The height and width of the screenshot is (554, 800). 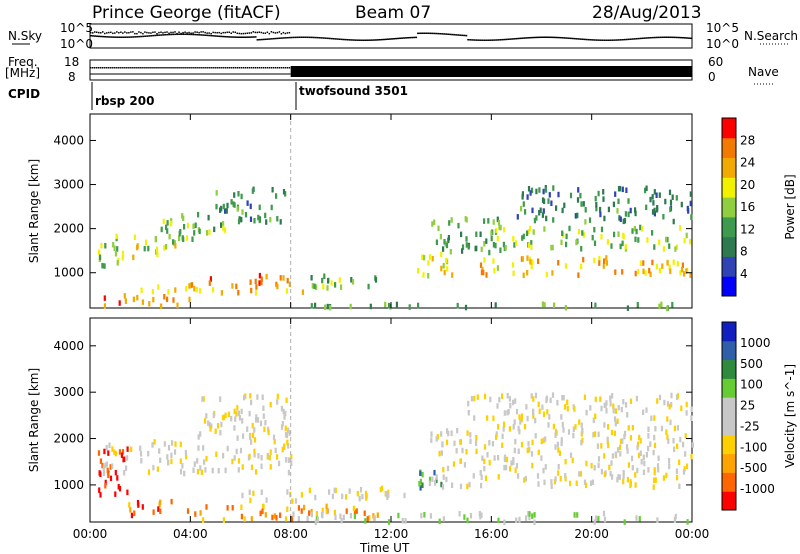 I want to click on noise-tick-left-bottom: 10^0, so click(x=76, y=44).